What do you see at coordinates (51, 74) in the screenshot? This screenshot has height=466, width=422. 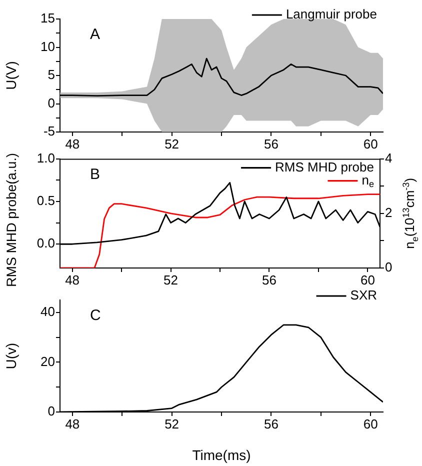 I see `y-tick-label: 5` at bounding box center [51, 74].